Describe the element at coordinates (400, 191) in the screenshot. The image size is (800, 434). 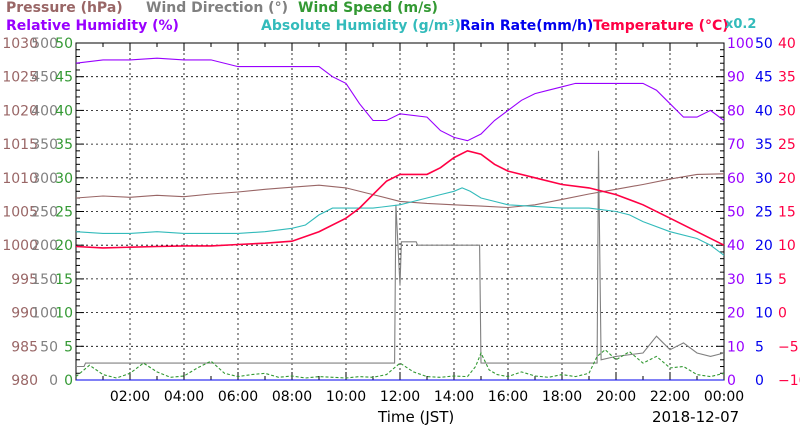
I see `series-pressure-hpa` at that location.